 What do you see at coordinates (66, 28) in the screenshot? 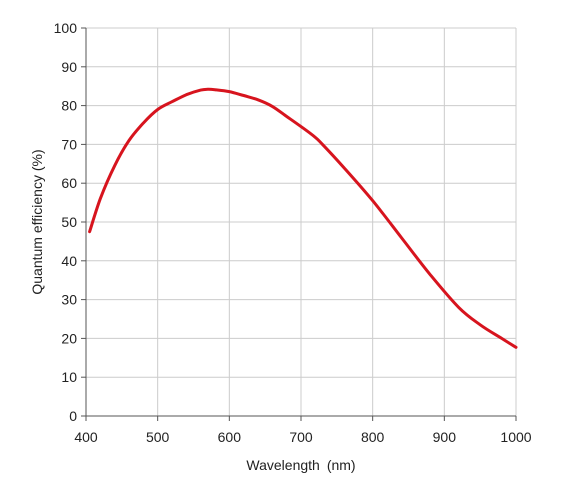
I see `y-tick-label: 100` at bounding box center [66, 28].